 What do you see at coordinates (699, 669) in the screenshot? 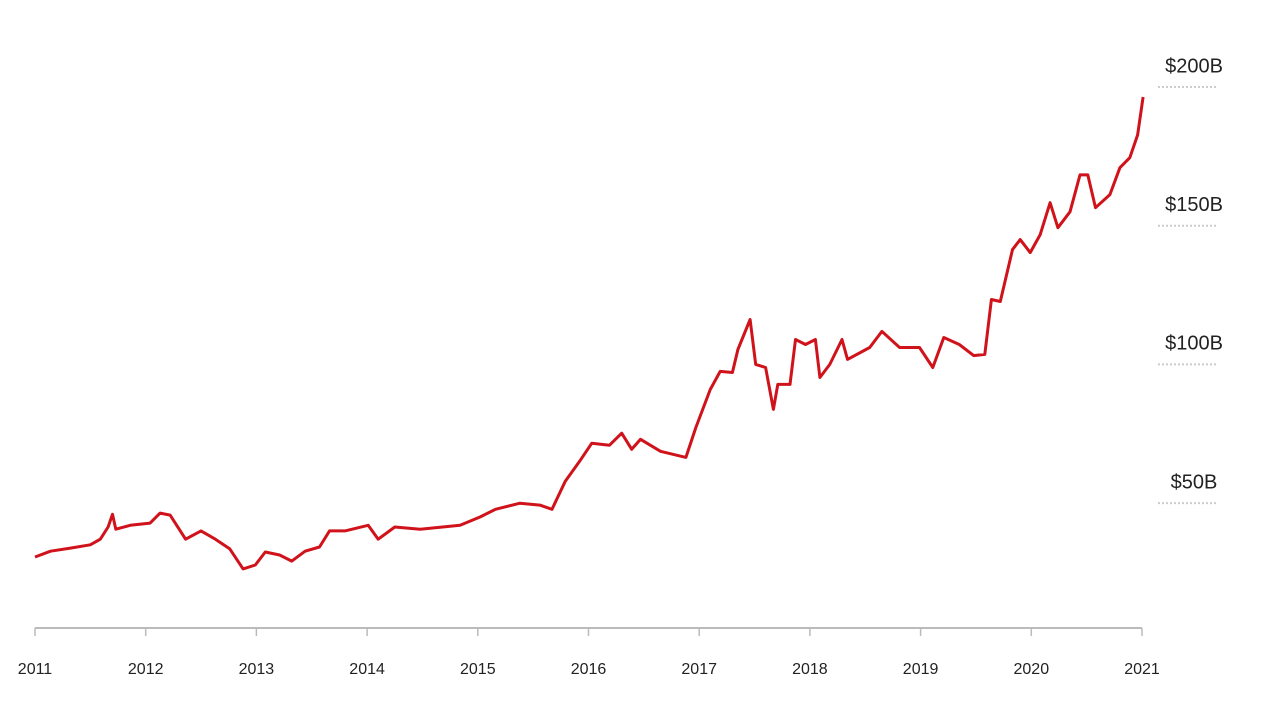
I see `x-tick-label: 2017` at bounding box center [699, 669].